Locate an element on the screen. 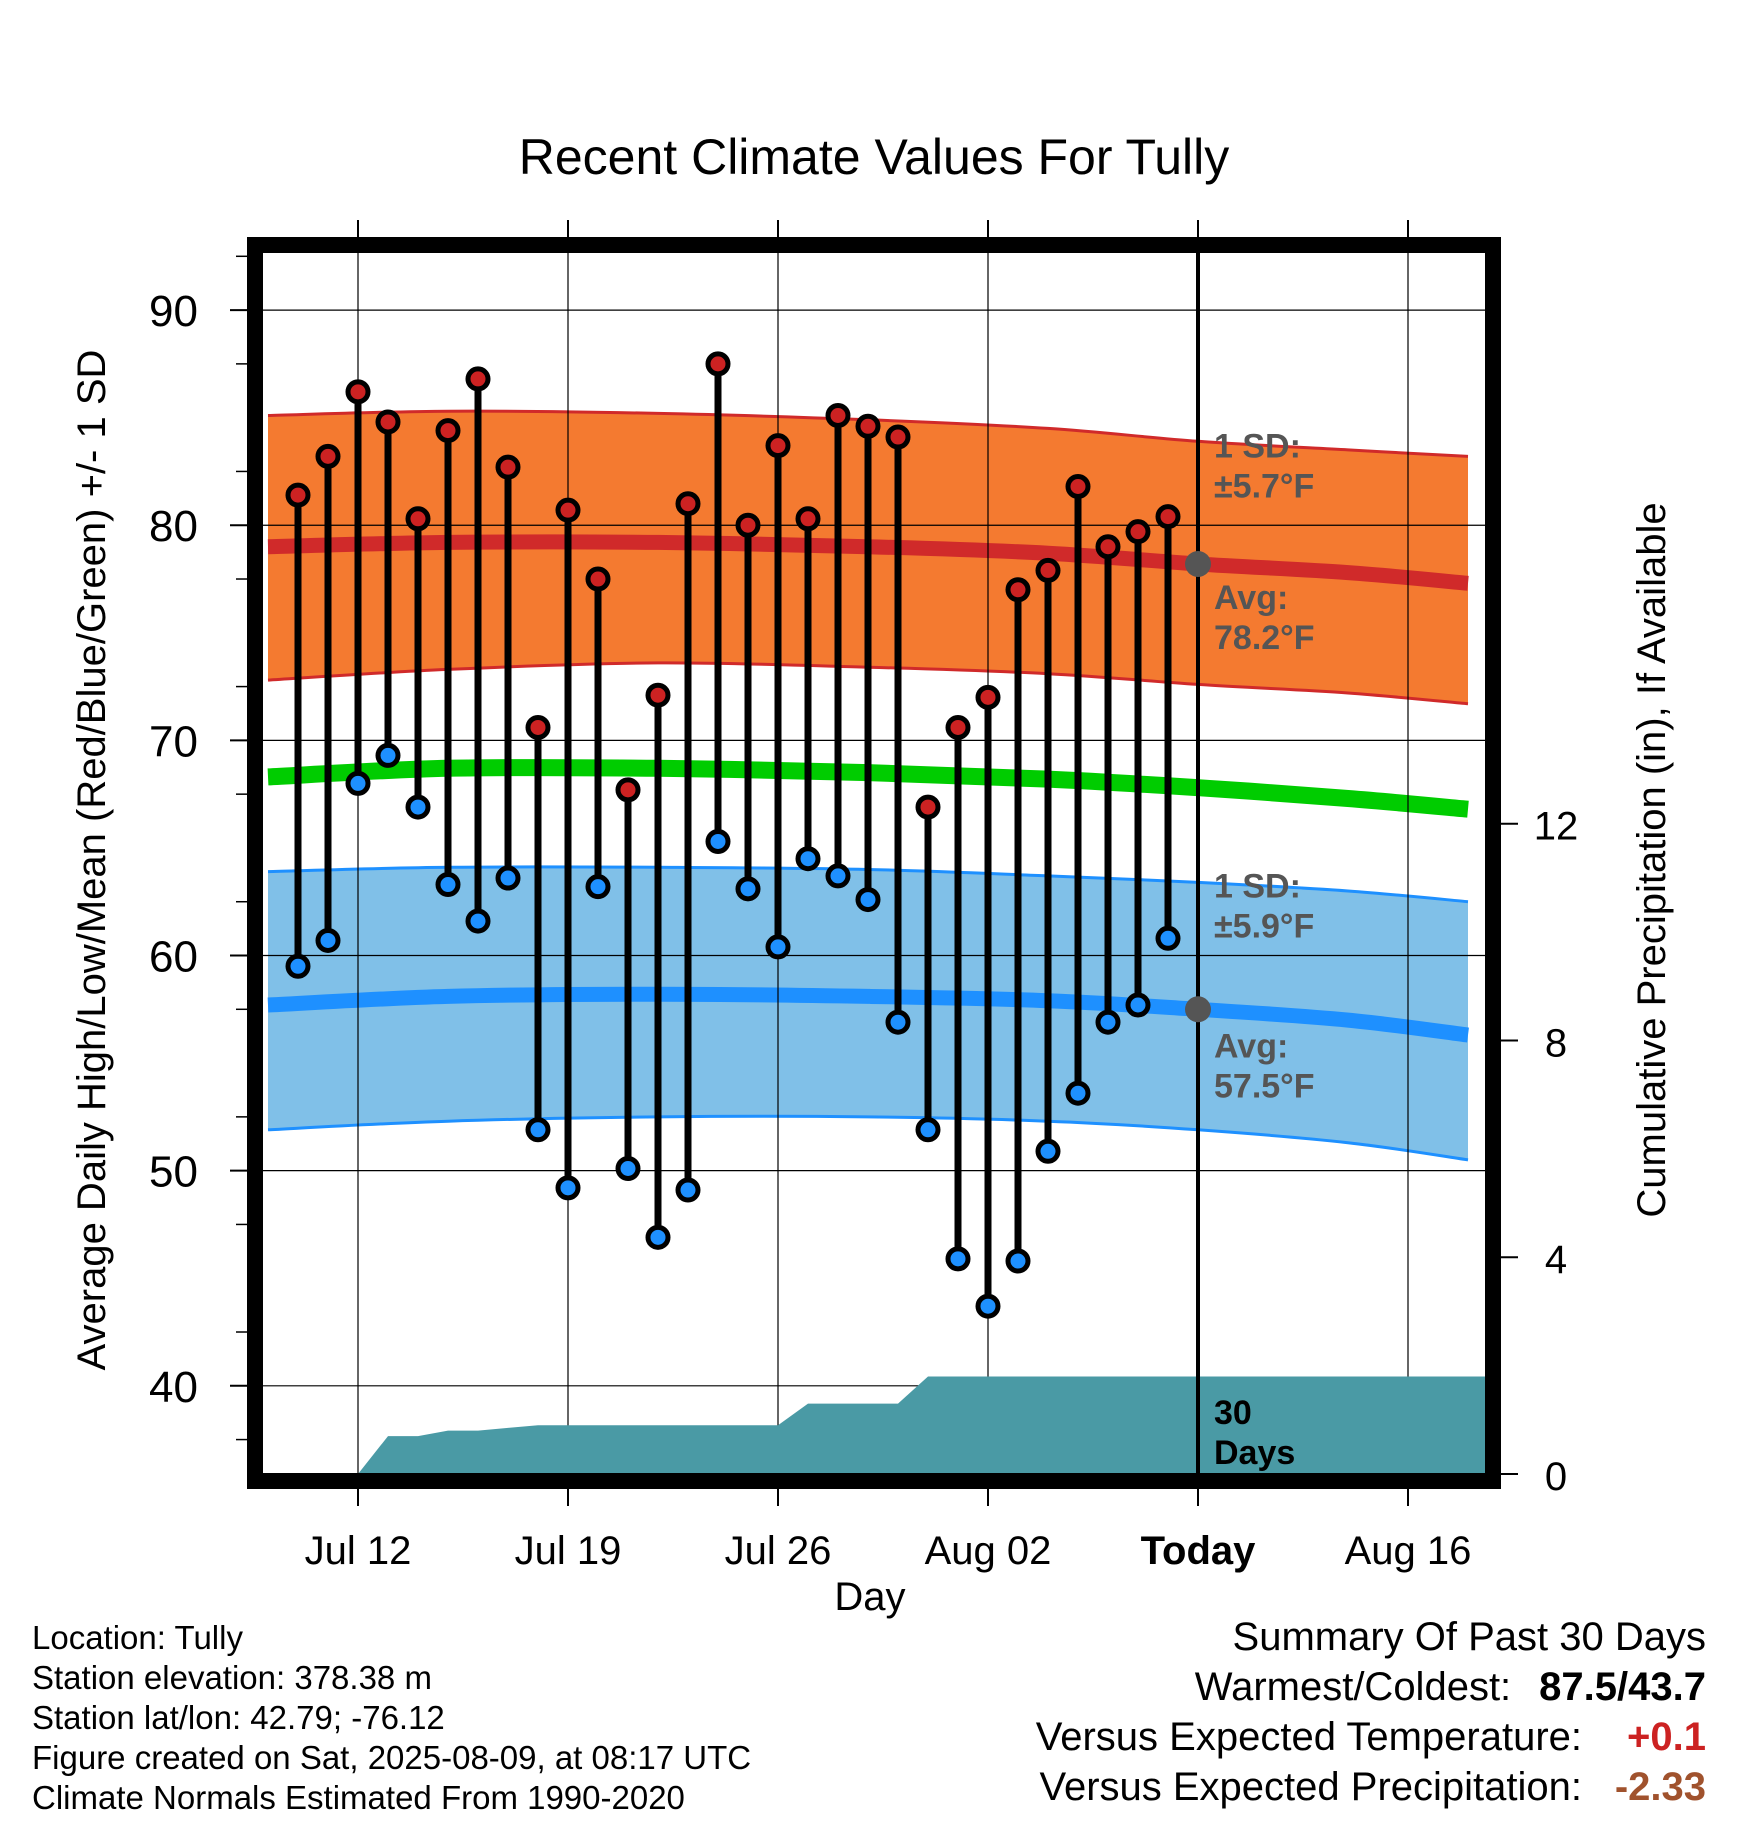 This screenshot has height=1828, width=1748. high-avg-annotation: Avg: is located at coordinates (1251, 598).